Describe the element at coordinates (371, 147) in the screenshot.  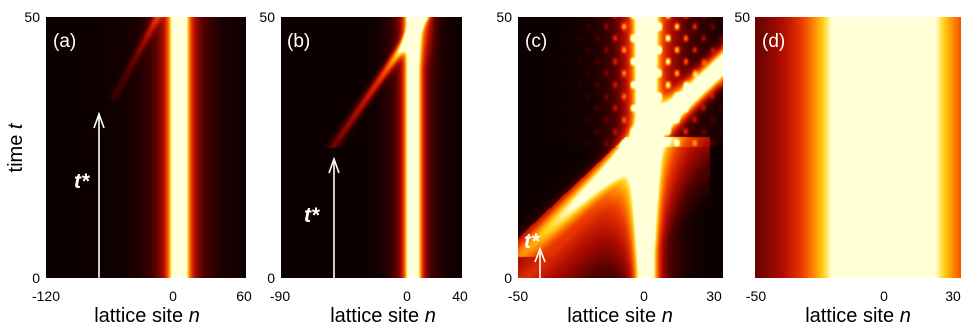
I see `heatmap-b` at that location.